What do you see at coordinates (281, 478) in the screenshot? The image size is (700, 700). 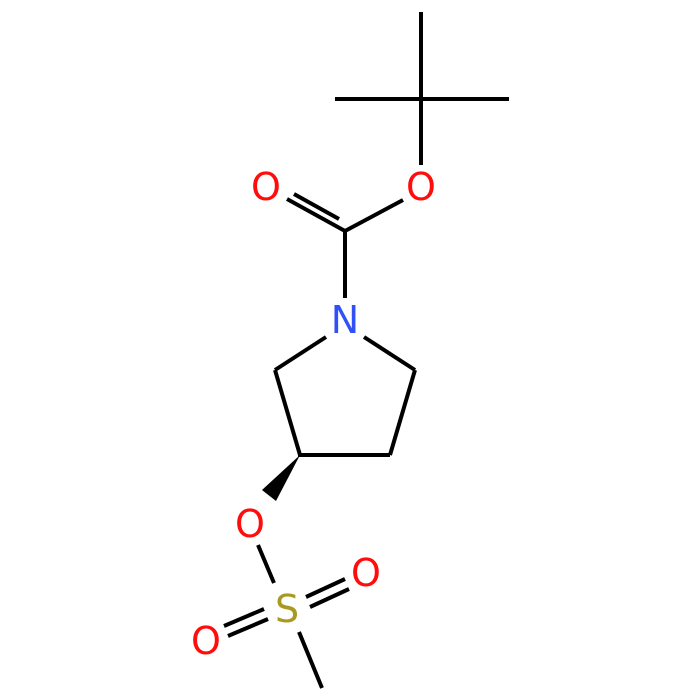 I see `wedge-bond` at bounding box center [281, 478].